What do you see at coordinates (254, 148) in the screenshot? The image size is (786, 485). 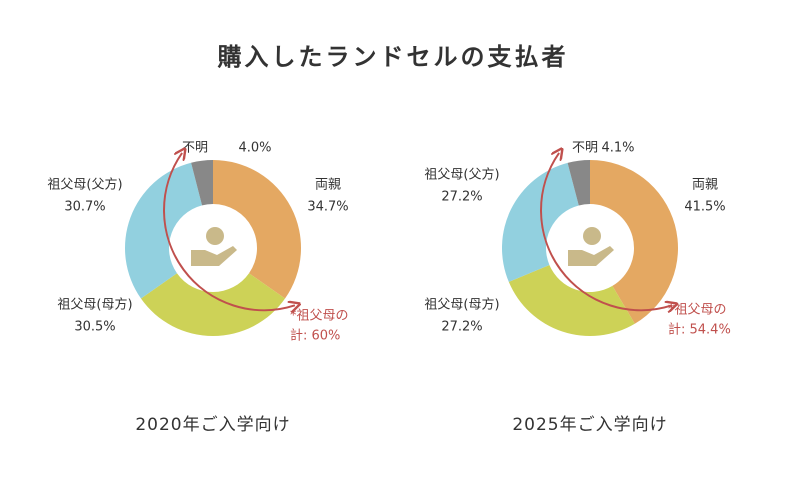 I see `value-label: 4.0%` at bounding box center [254, 148].